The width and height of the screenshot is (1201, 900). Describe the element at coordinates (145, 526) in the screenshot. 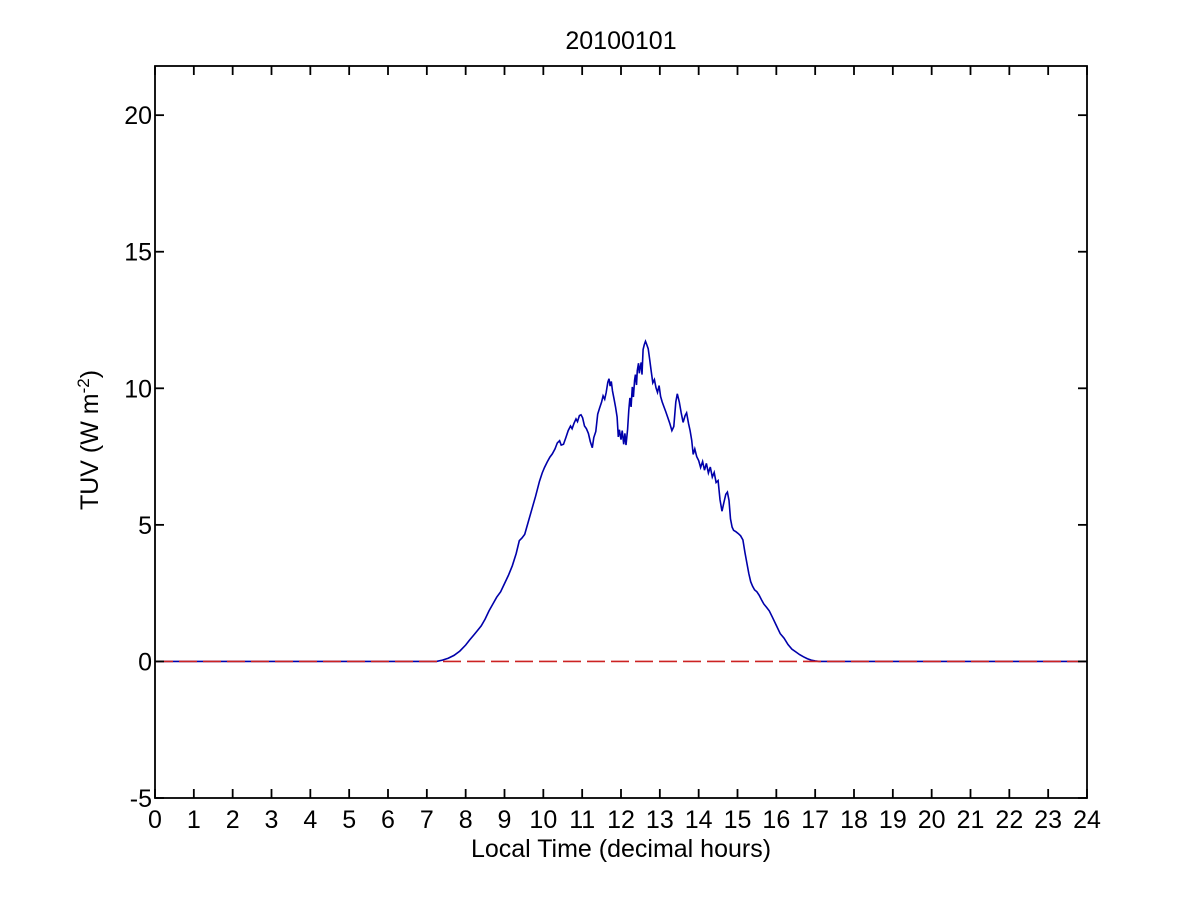

I see `y-tick-label: 5` at that location.